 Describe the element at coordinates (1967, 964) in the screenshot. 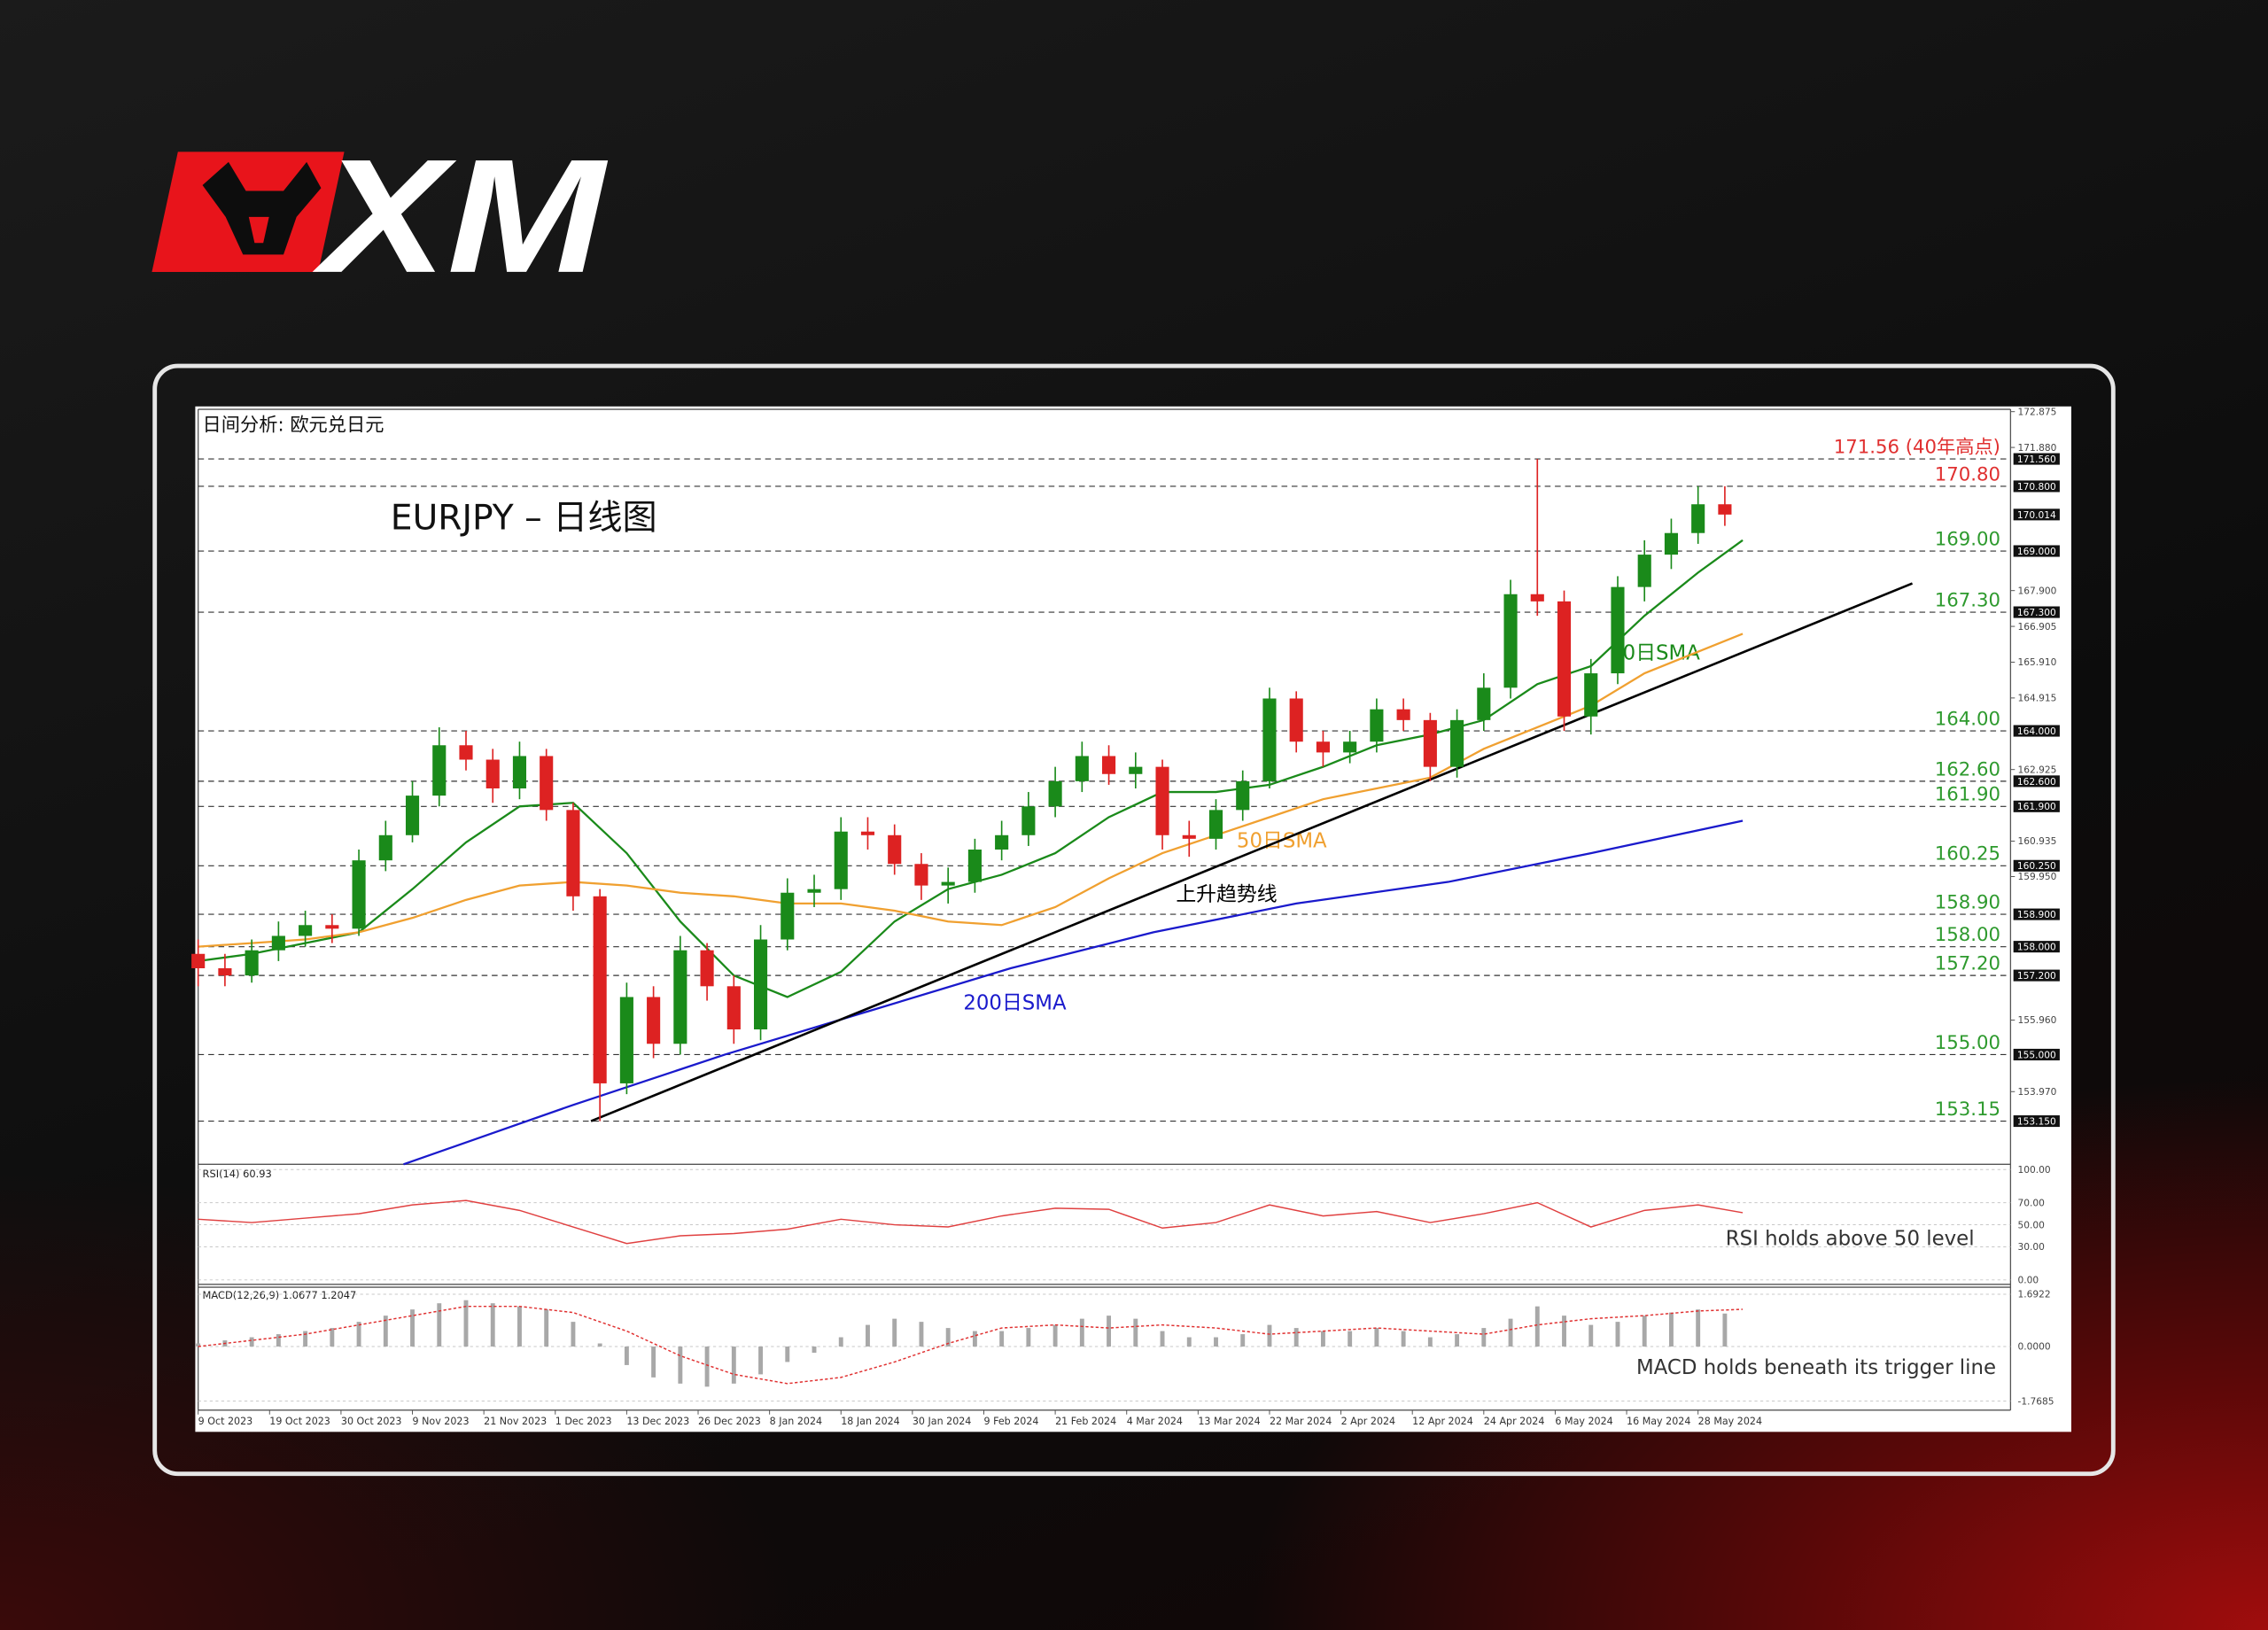

I see `level-label: 157.20` at that location.